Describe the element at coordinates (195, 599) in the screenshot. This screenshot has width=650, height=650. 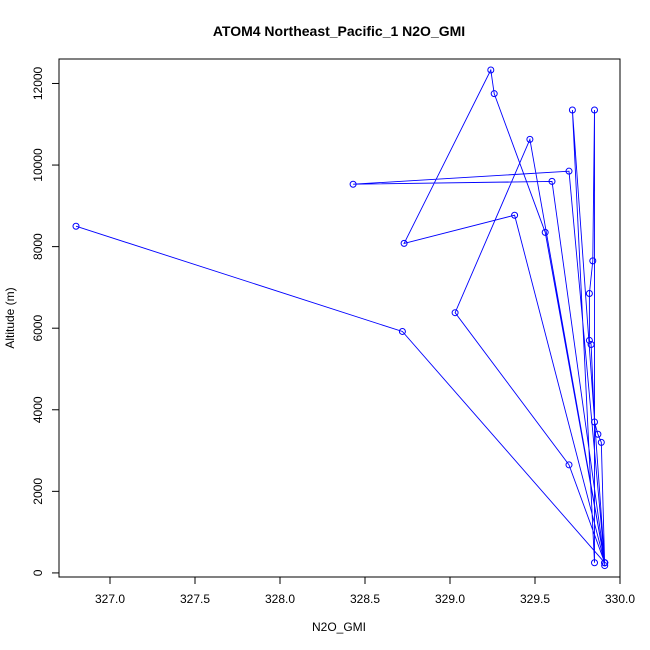
I see `x-tick-label: 327.5` at that location.